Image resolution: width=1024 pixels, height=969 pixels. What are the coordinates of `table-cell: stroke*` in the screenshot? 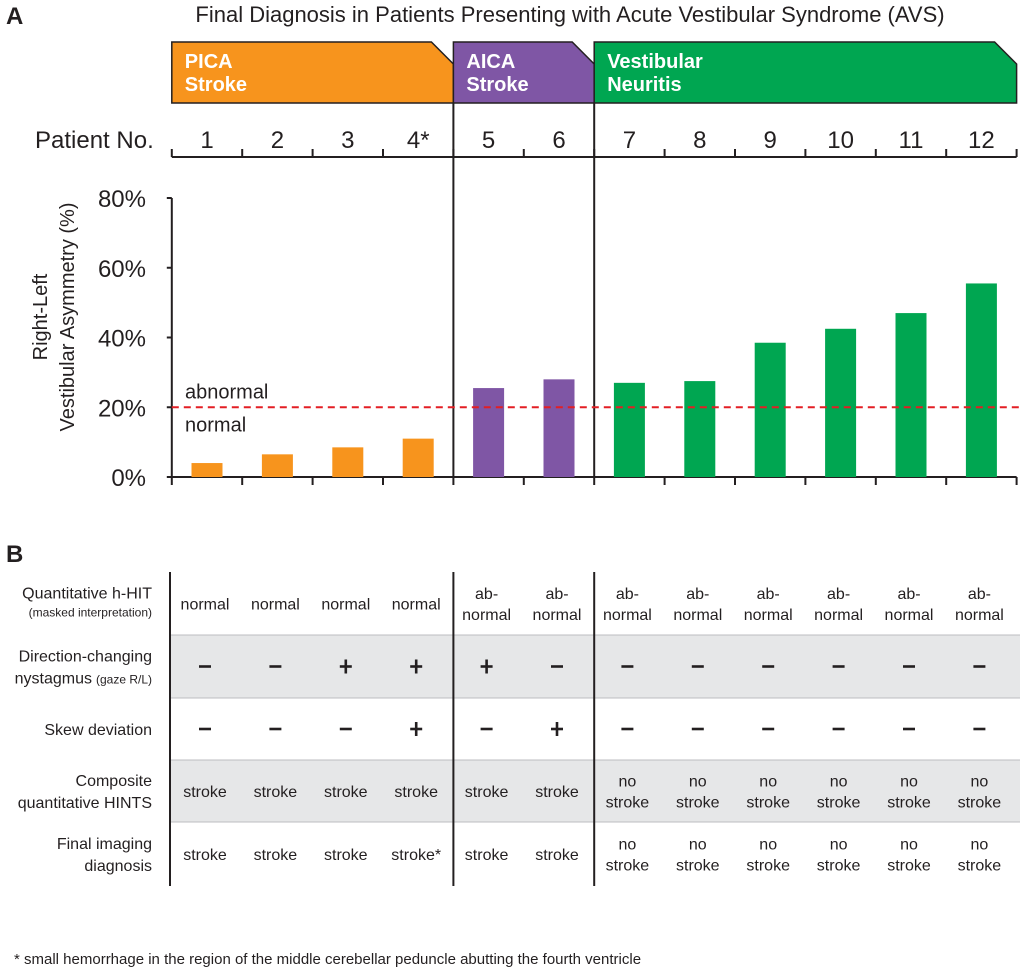 It's located at (416, 855).